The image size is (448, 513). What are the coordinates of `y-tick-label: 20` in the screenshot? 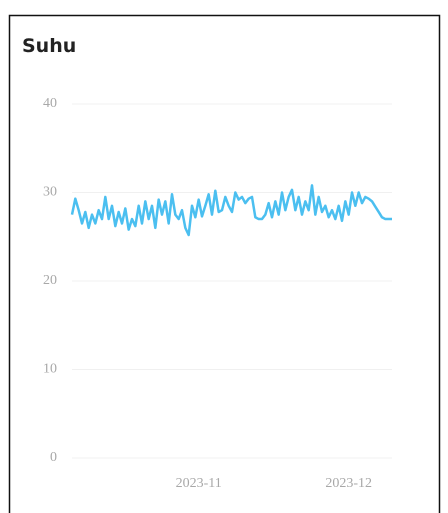 It's located at (50, 280).